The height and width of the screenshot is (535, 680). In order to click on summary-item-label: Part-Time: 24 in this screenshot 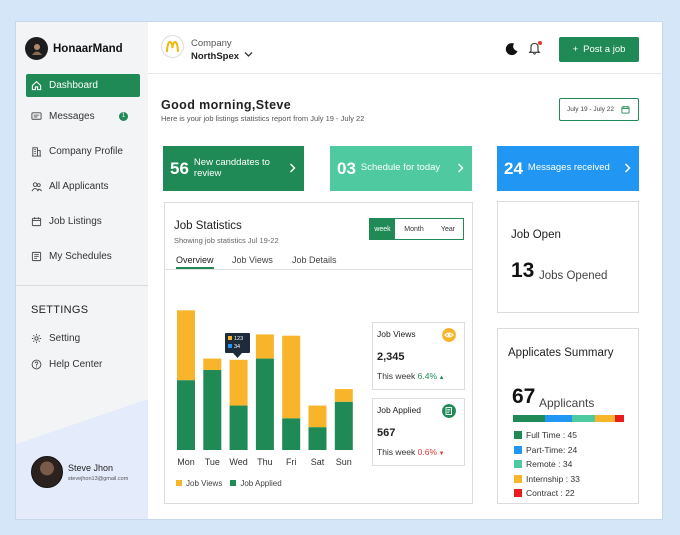, I will do `click(552, 449)`.